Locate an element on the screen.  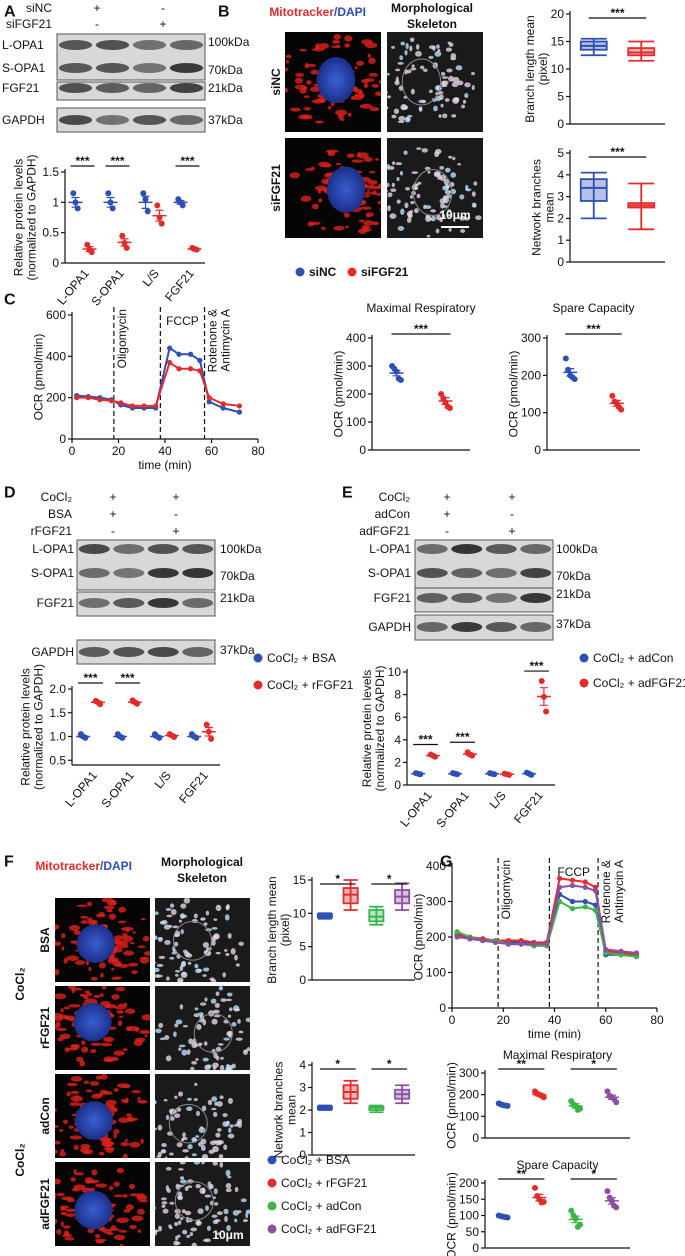
legend-label: CoCl₂ + adFGF21 is located at coordinates (639, 683).